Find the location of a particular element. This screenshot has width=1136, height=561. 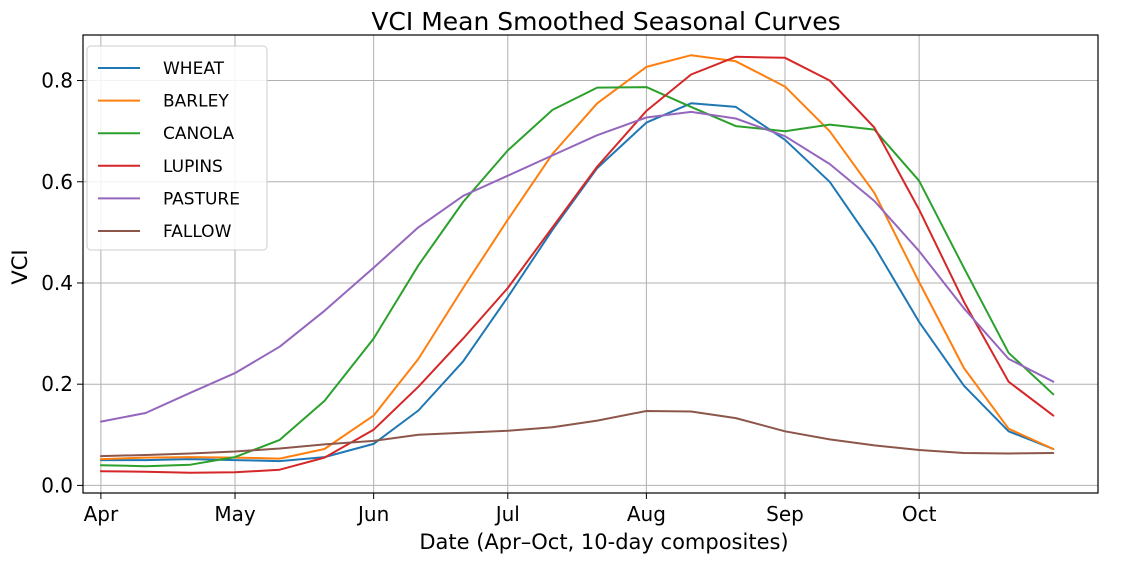

legend-label-pasture: PASTURE is located at coordinates (201, 199).